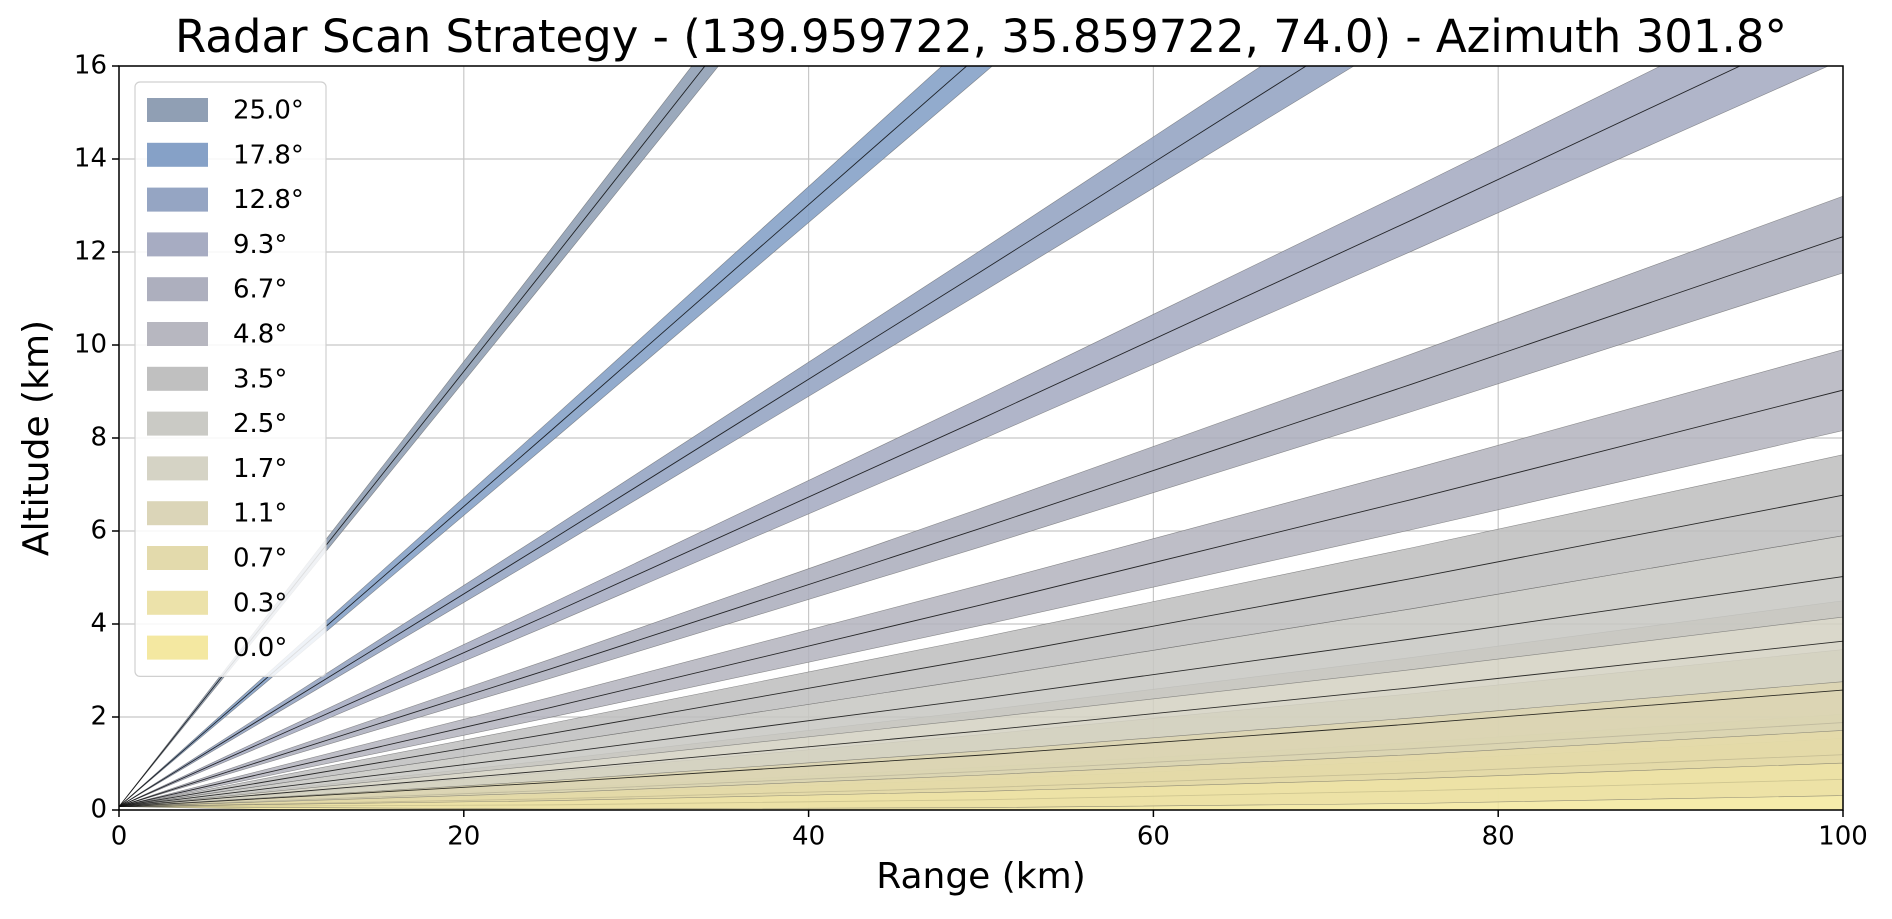 The height and width of the screenshot is (919, 1892). Describe the element at coordinates (90, 345) in the screenshot. I see `y-tick-label: 10` at that location.